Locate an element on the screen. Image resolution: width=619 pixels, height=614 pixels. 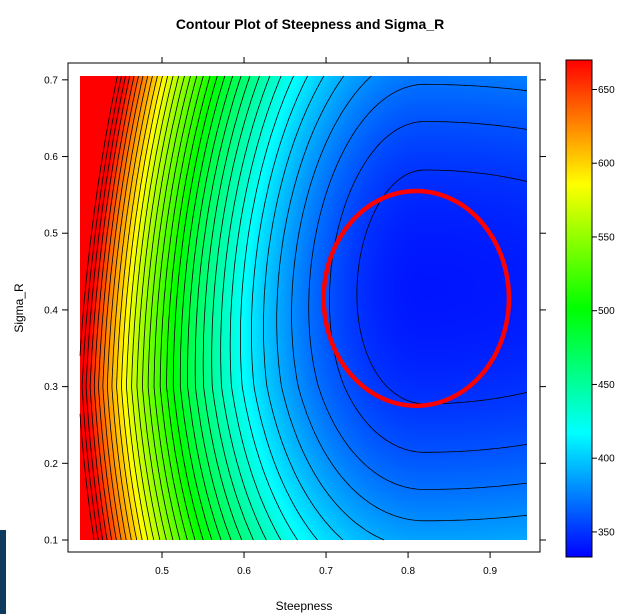
y-tick-label: 0.4 is located at coordinates (51, 310).